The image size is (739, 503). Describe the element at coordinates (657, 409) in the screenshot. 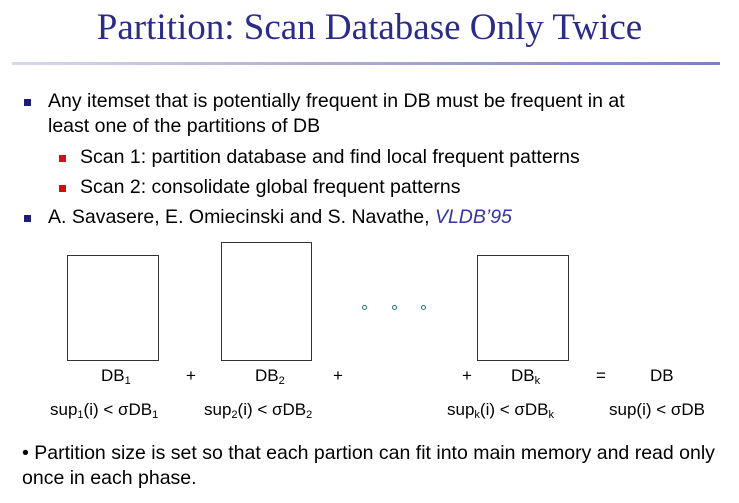

I see `support-condition-total: sup(i) < σDB` at that location.